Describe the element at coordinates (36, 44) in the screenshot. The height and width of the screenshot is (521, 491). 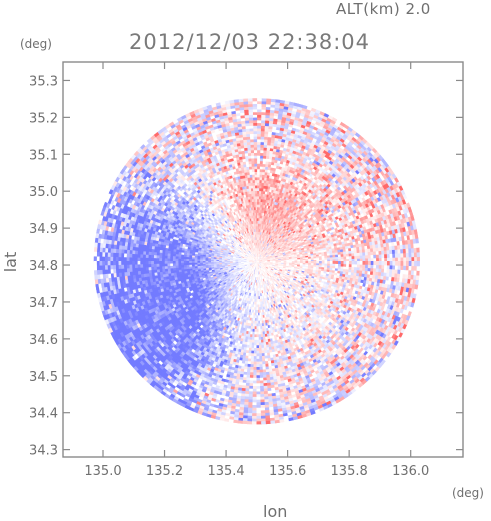
I see `y-axis-unit: (deg)` at that location.